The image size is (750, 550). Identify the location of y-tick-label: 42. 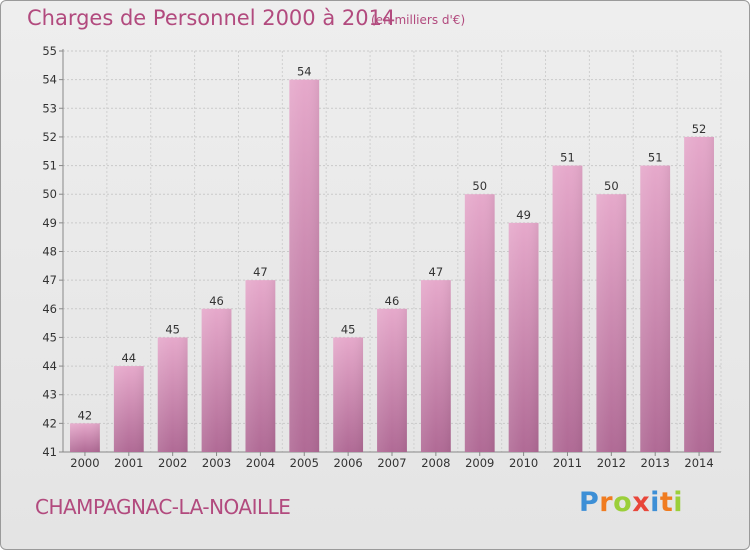
(49, 423).